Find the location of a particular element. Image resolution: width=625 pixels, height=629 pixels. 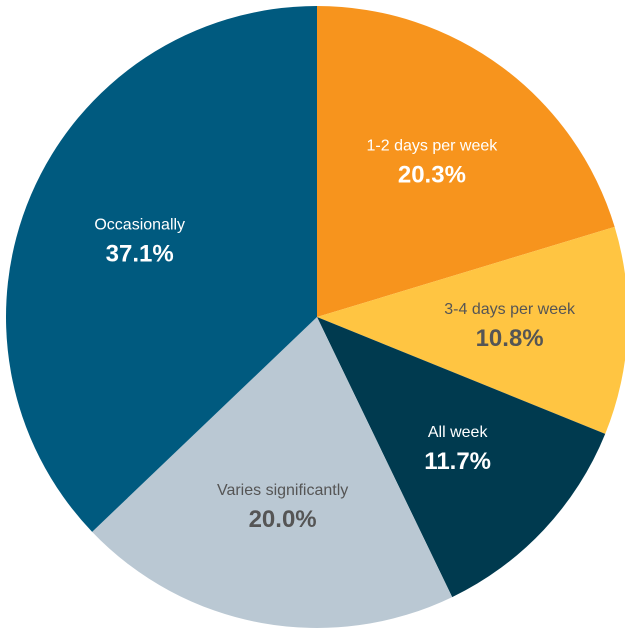

slice-value-label: 37.1% is located at coordinates (140, 254).